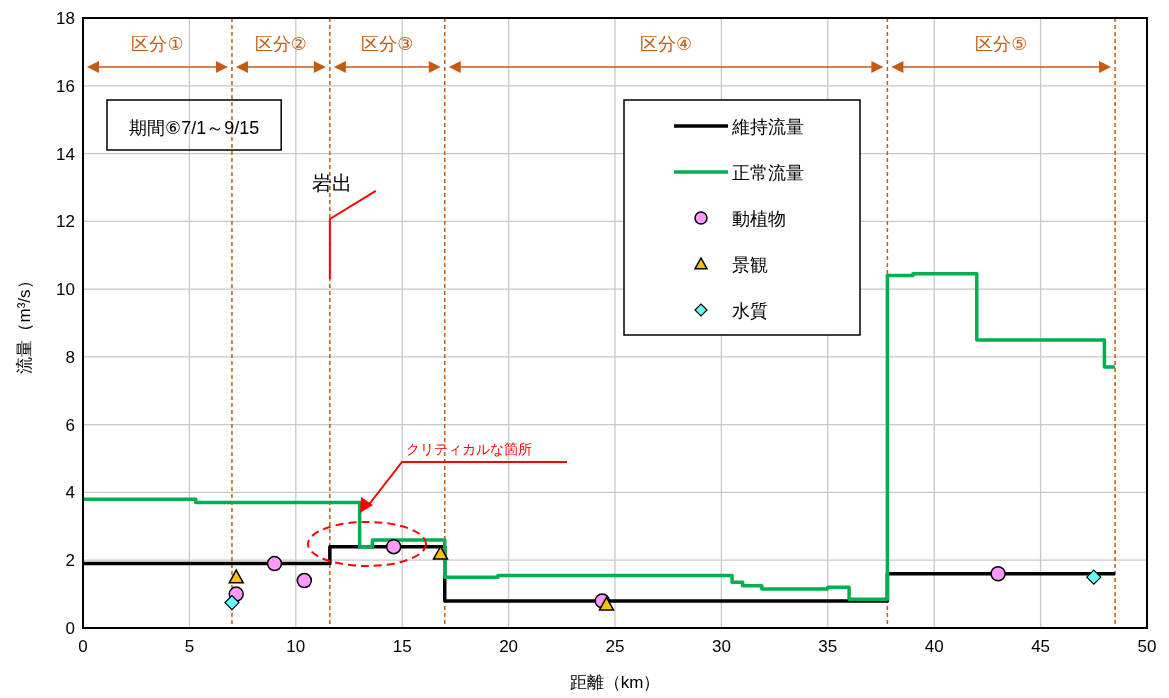 This screenshot has height=698, width=1169. What do you see at coordinates (65, 222) in the screenshot?
I see `y-tick-label: 12` at bounding box center [65, 222].